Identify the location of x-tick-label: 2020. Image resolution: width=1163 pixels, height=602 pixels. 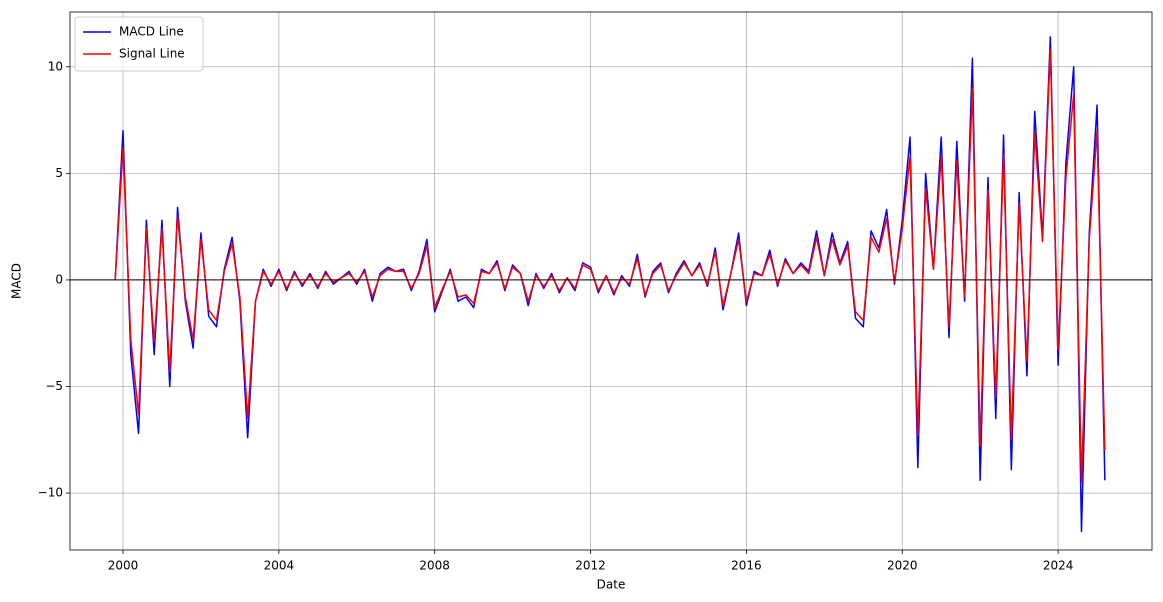
(902, 566).